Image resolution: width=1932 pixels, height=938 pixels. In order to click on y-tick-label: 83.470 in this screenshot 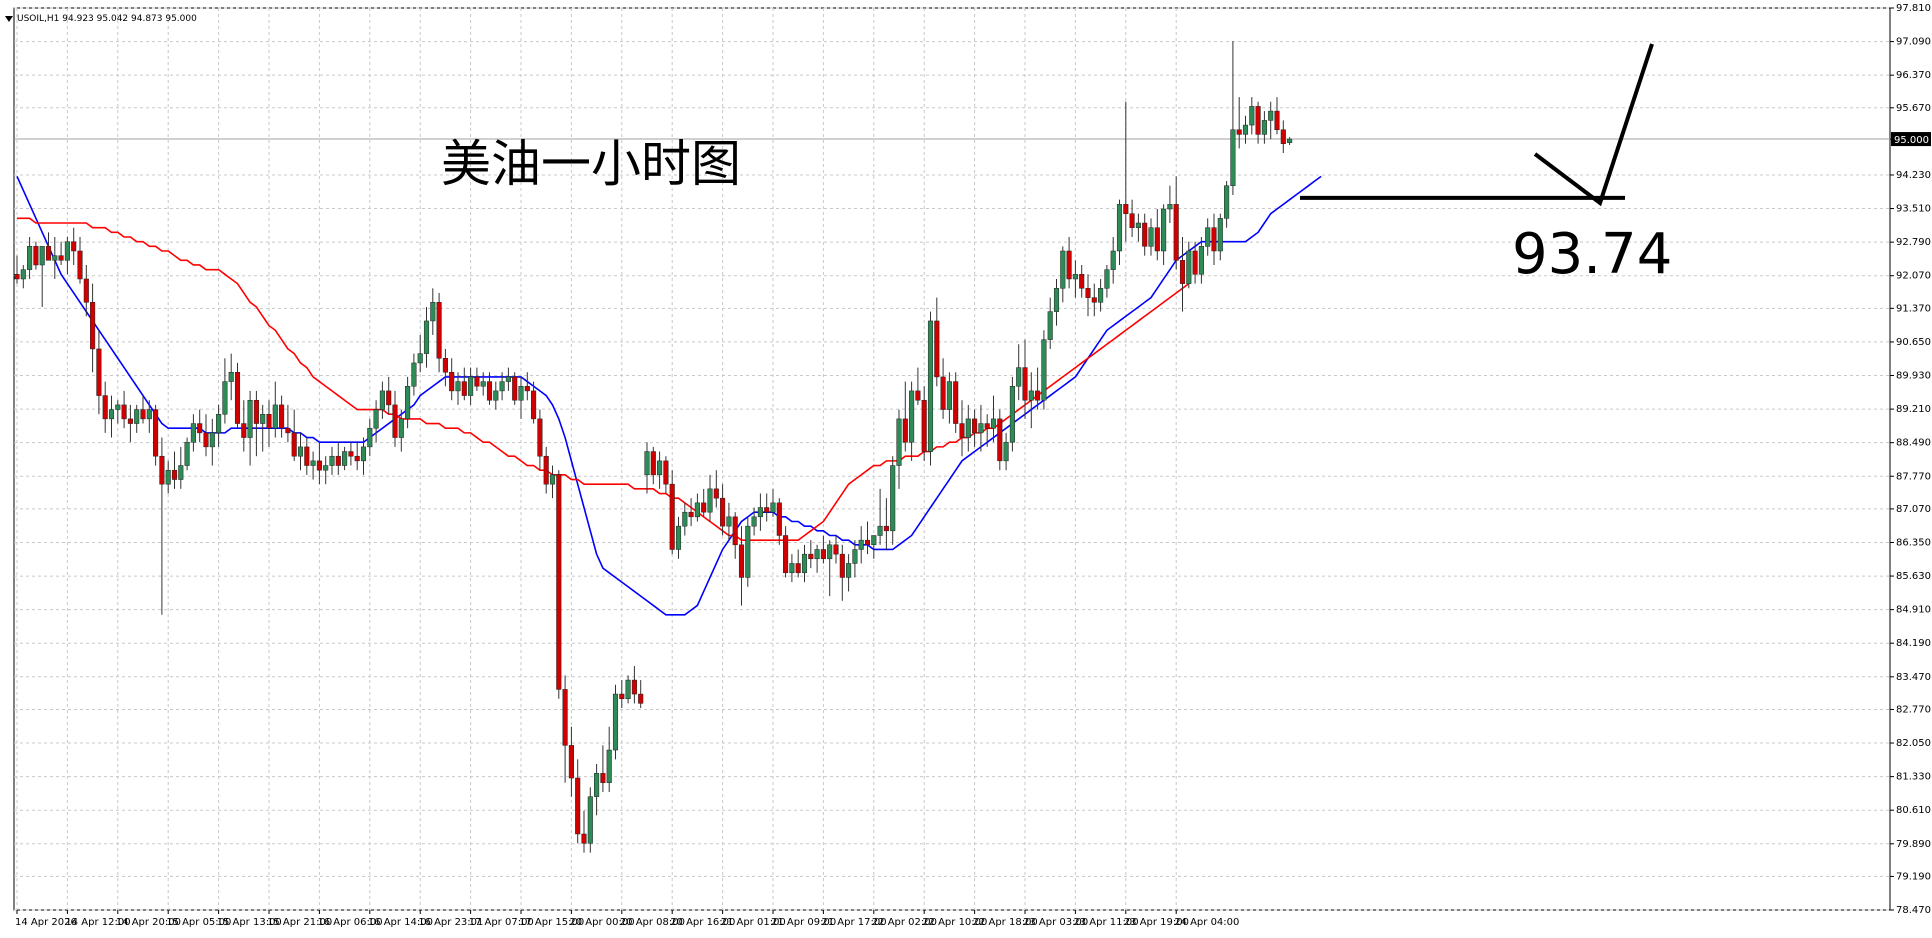, I will do `click(1913, 677)`.